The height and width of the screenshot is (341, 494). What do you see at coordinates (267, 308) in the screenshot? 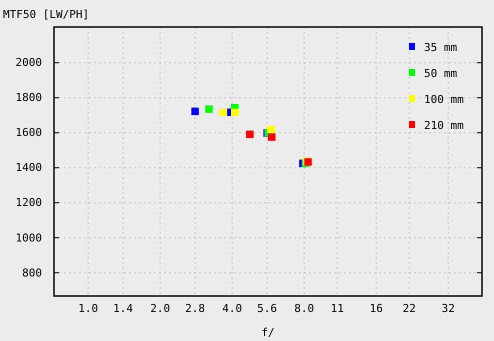
I see `x-tick-label: 5.6` at bounding box center [267, 308].